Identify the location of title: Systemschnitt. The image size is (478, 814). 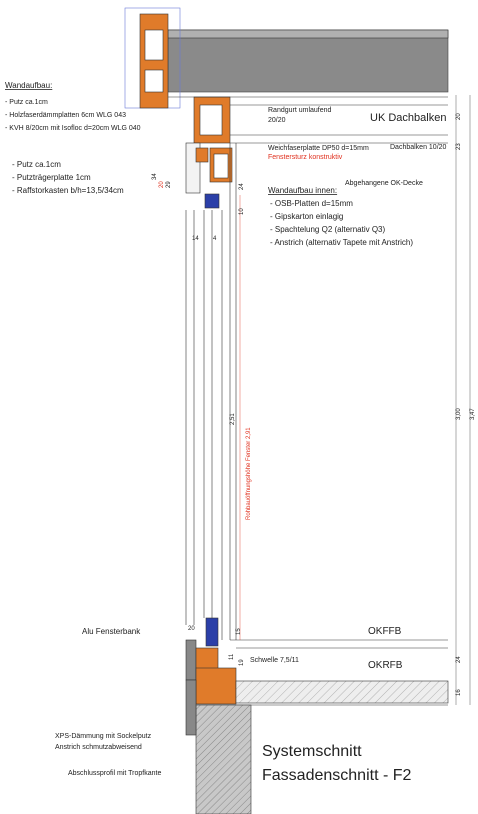
(312, 751).